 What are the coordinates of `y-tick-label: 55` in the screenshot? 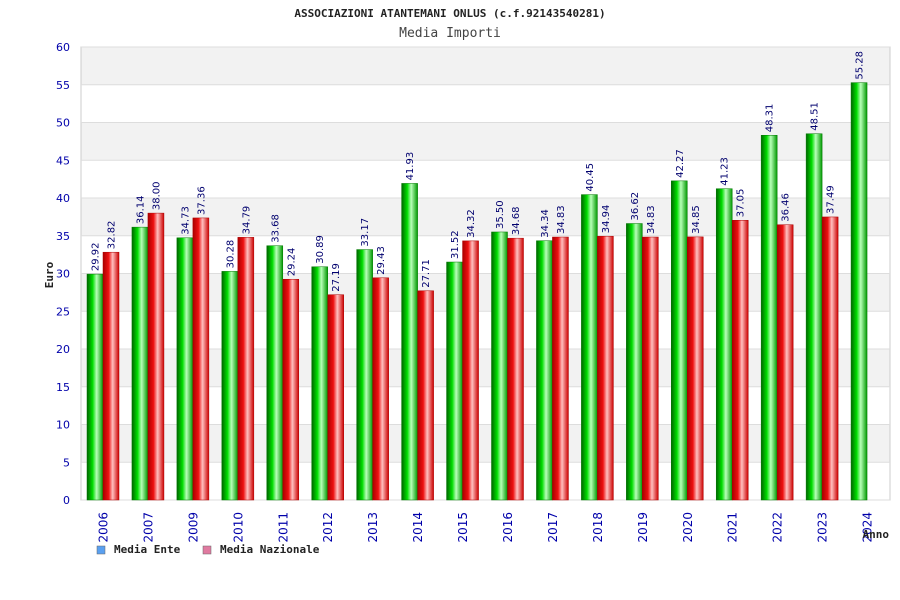 It's located at (63, 85).